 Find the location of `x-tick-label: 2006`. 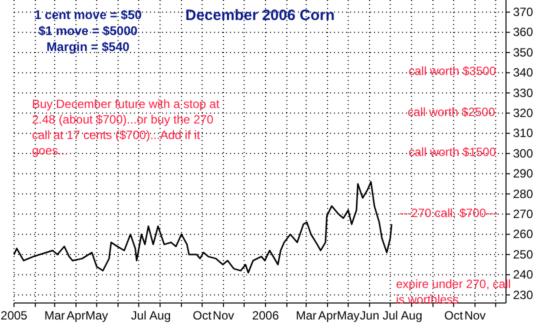

x-tick-label: 2006 is located at coordinates (266, 315).